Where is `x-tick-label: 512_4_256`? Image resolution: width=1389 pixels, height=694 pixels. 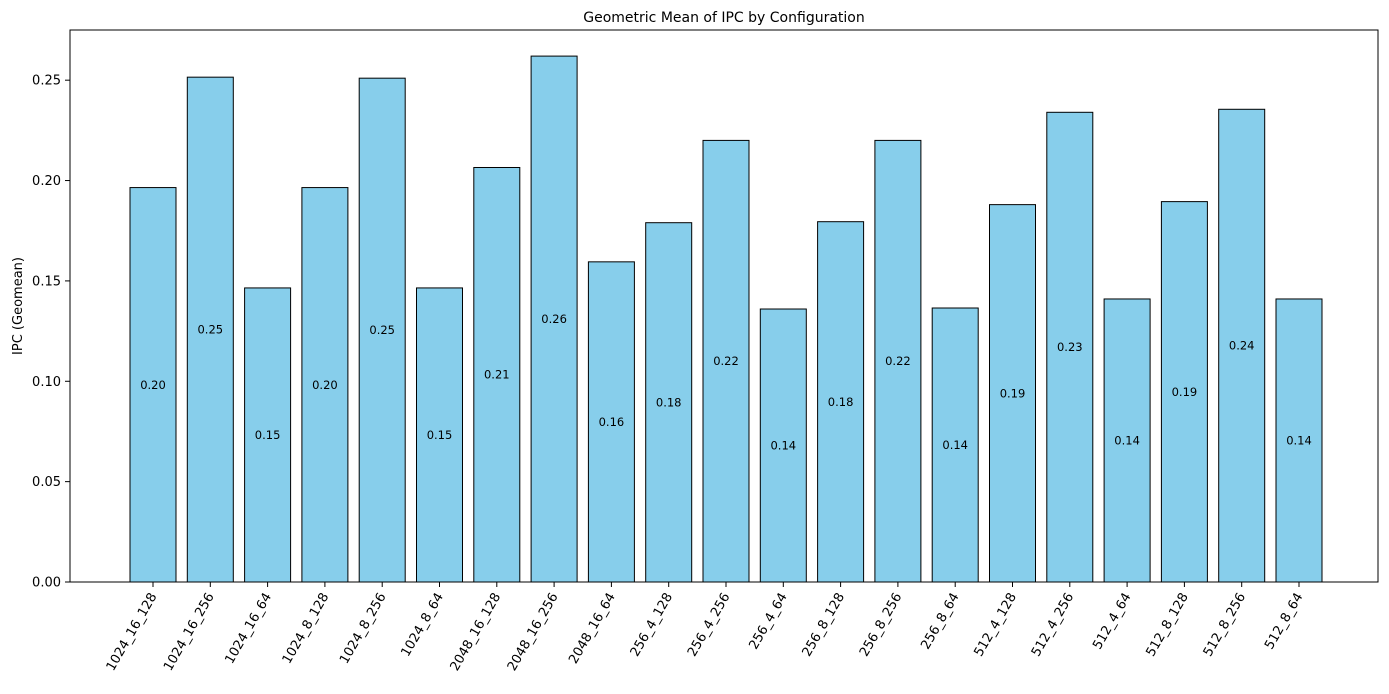 x-tick-label: 512_4_256 is located at coordinates (1053, 625).